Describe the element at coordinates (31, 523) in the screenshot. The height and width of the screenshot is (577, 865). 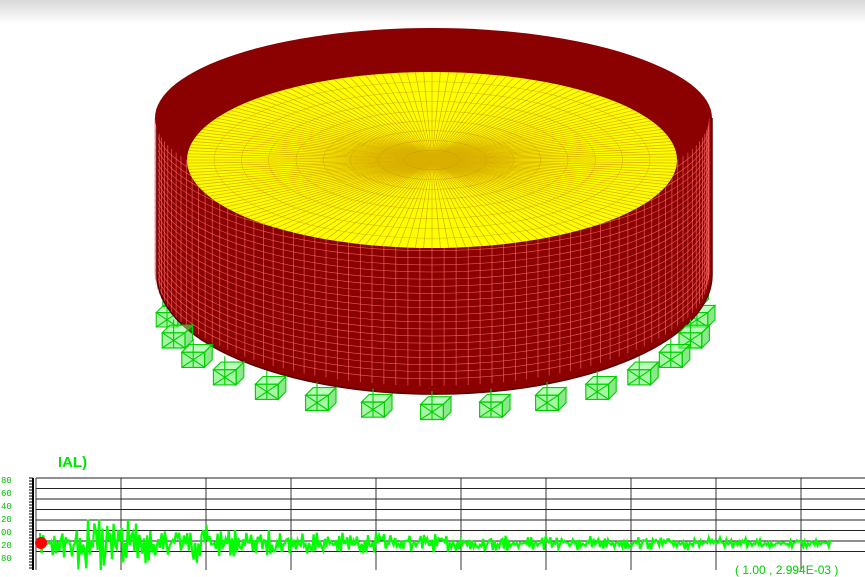
I see `plot-y-axis` at that location.